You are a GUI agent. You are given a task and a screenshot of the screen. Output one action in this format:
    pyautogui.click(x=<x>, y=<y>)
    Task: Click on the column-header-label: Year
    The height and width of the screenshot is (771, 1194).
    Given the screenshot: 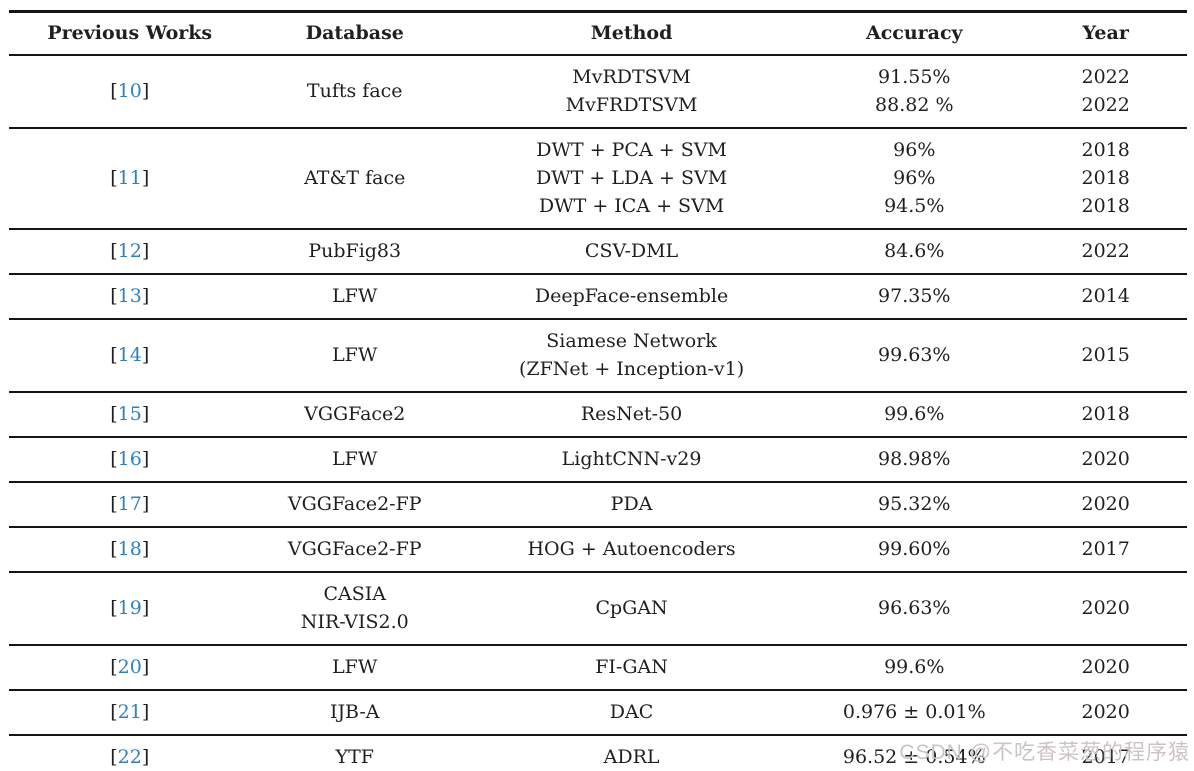 What is the action you would take?
    pyautogui.click(x=1105, y=33)
    